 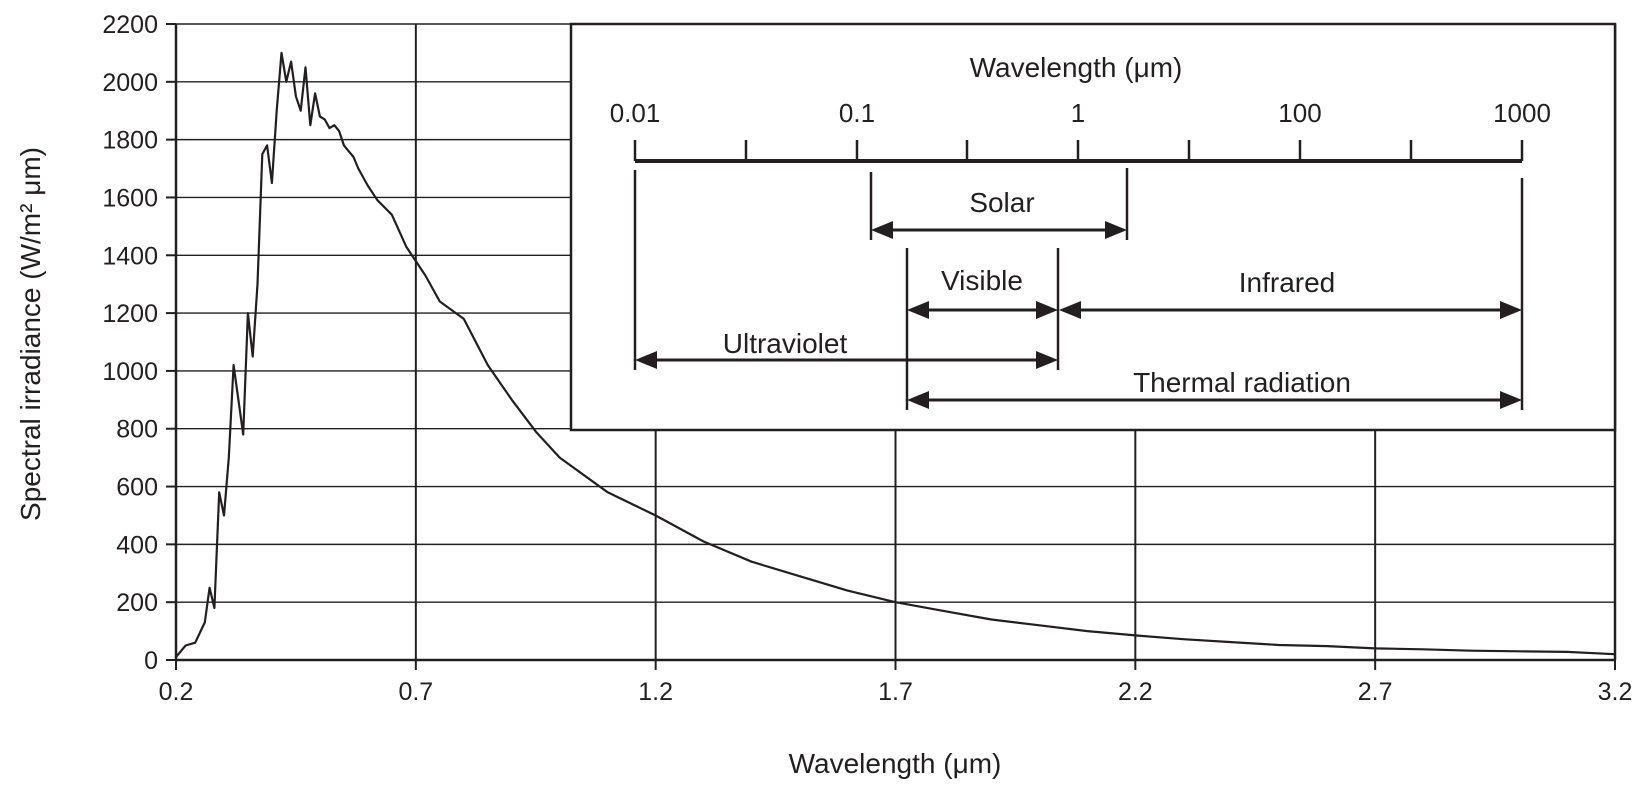 What do you see at coordinates (130, 372) in the screenshot?
I see `y-tick-label: 1000` at bounding box center [130, 372].